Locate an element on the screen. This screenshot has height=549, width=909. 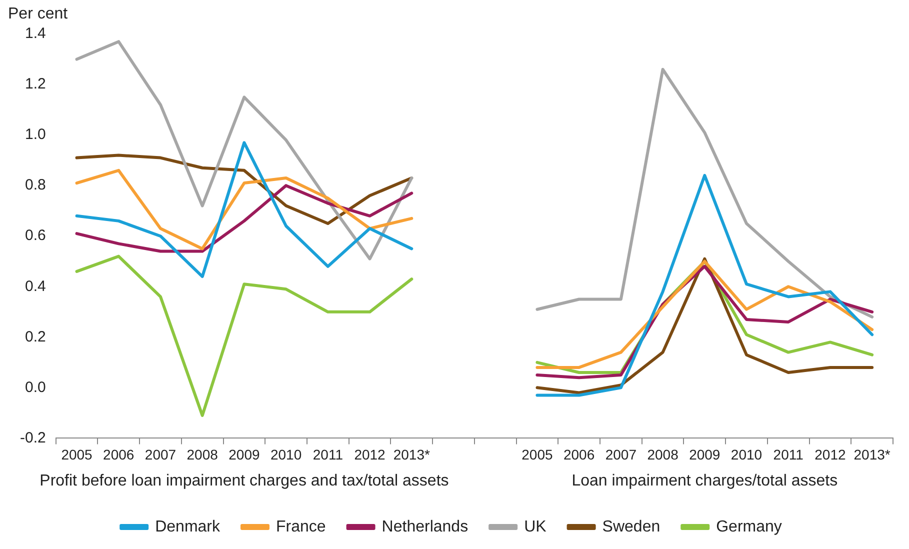
text: Profit before loan impairment charges and tax/total assets is located at coordinates (244, 481).